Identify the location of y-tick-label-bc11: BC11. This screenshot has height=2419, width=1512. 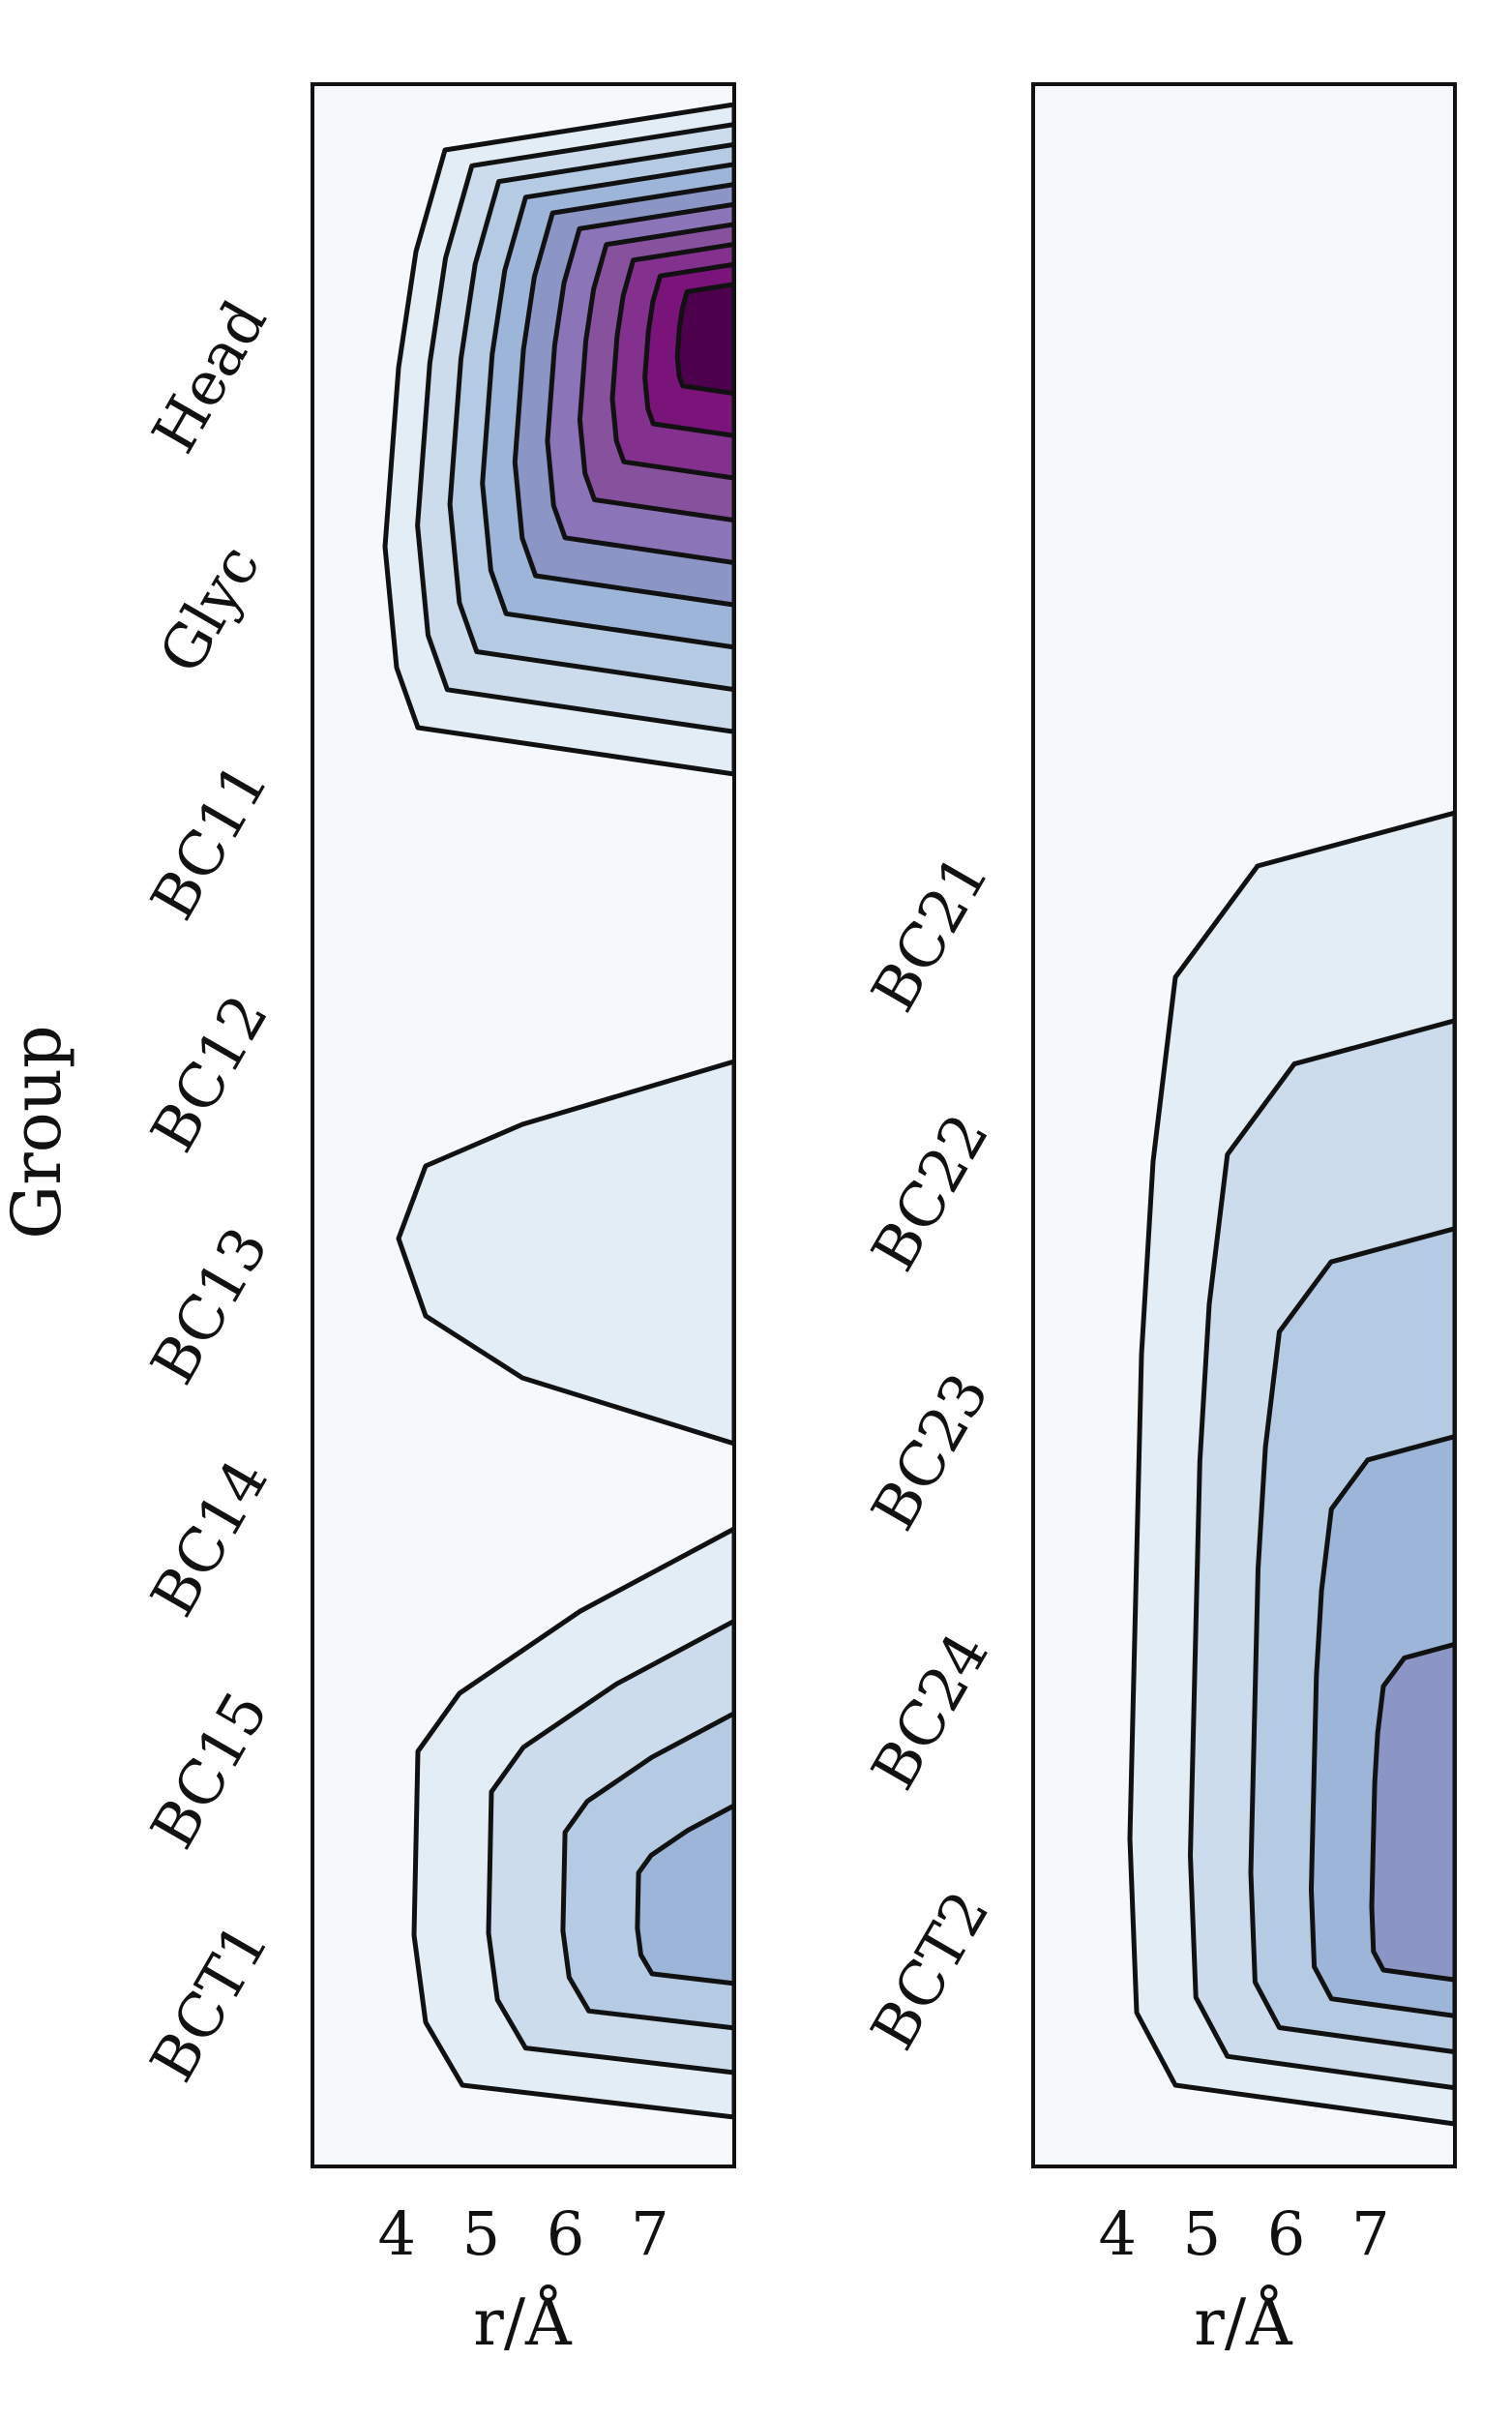
(210, 841).